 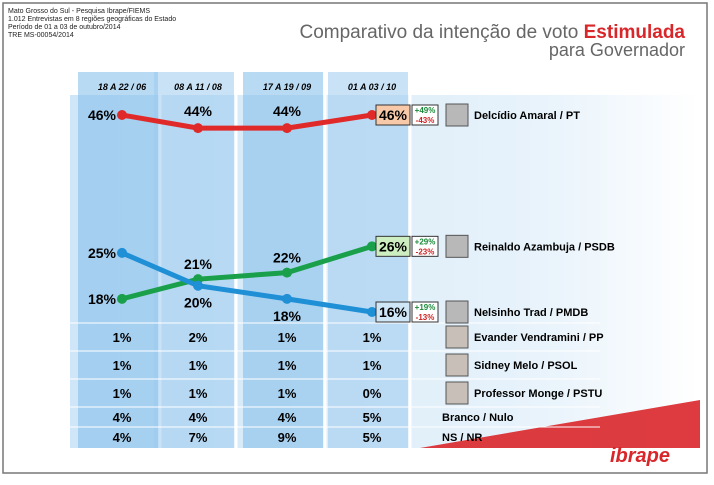 I want to click on row-label: NS / NR, so click(x=462, y=438).